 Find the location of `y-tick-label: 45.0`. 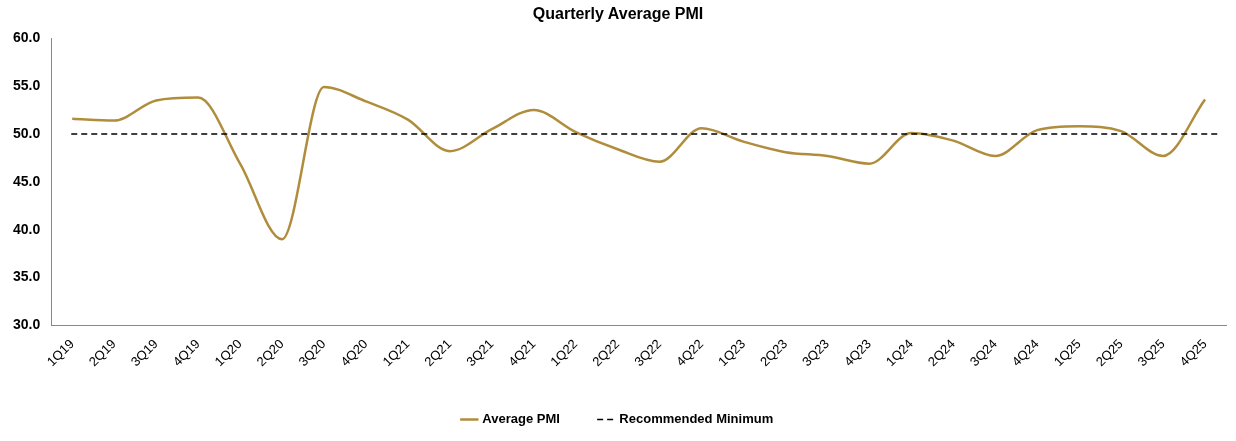

y-tick-label: 45.0 is located at coordinates (27, 180).